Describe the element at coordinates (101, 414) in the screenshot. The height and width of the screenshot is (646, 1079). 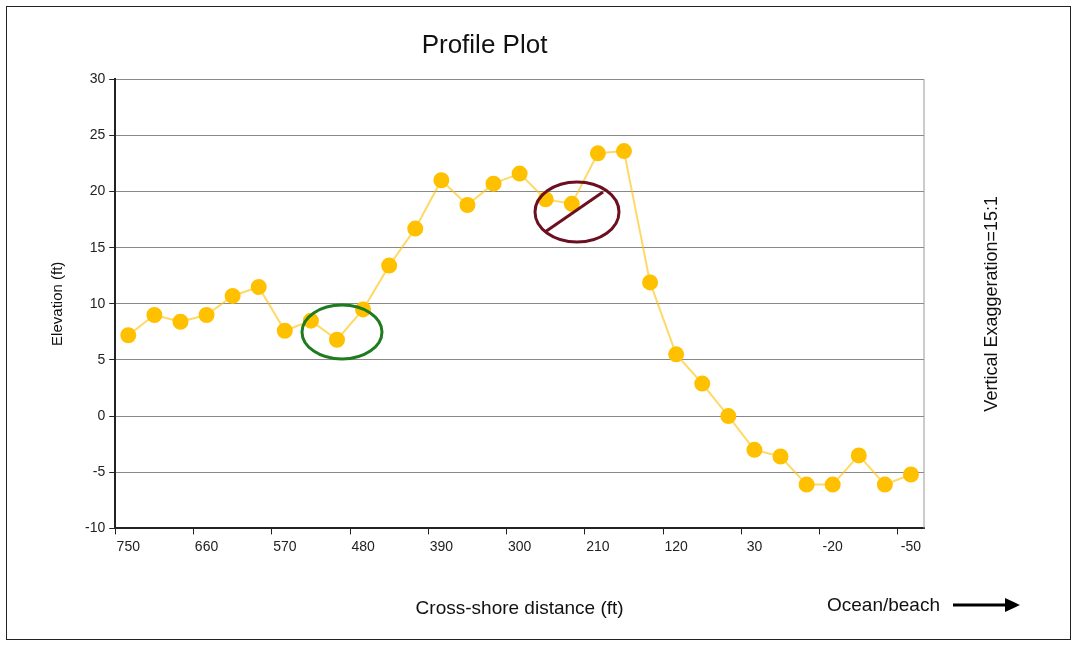
I see `y-tick-label: 0` at that location.